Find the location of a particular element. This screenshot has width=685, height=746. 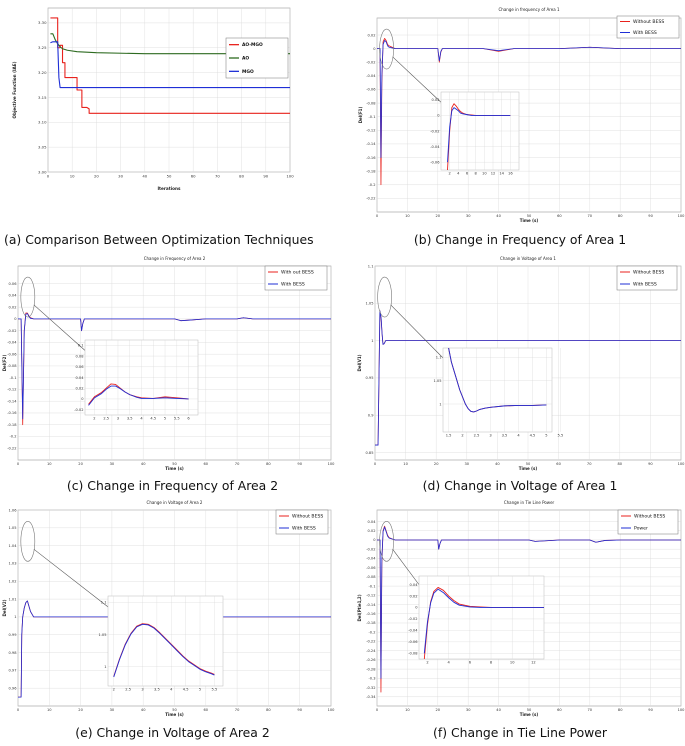

inset-x-tick-label: 12 is located at coordinates (493, 174).